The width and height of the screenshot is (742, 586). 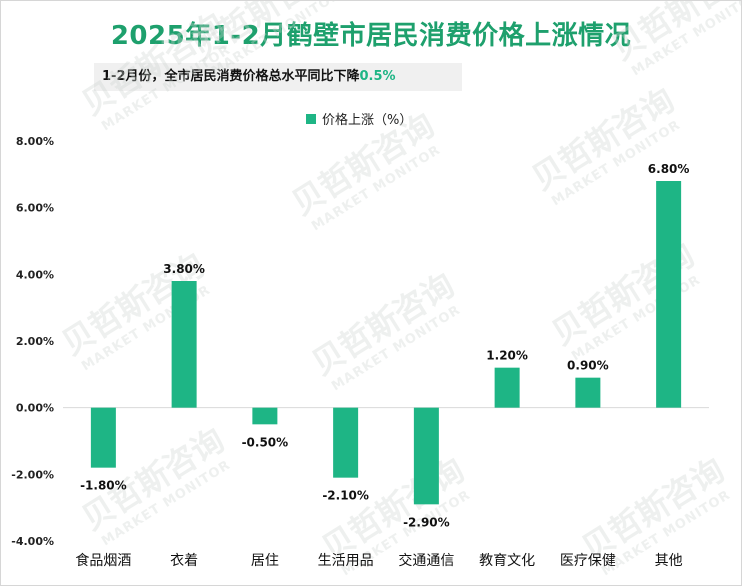 I want to click on x-tick-label: 衣着, so click(x=184, y=561).